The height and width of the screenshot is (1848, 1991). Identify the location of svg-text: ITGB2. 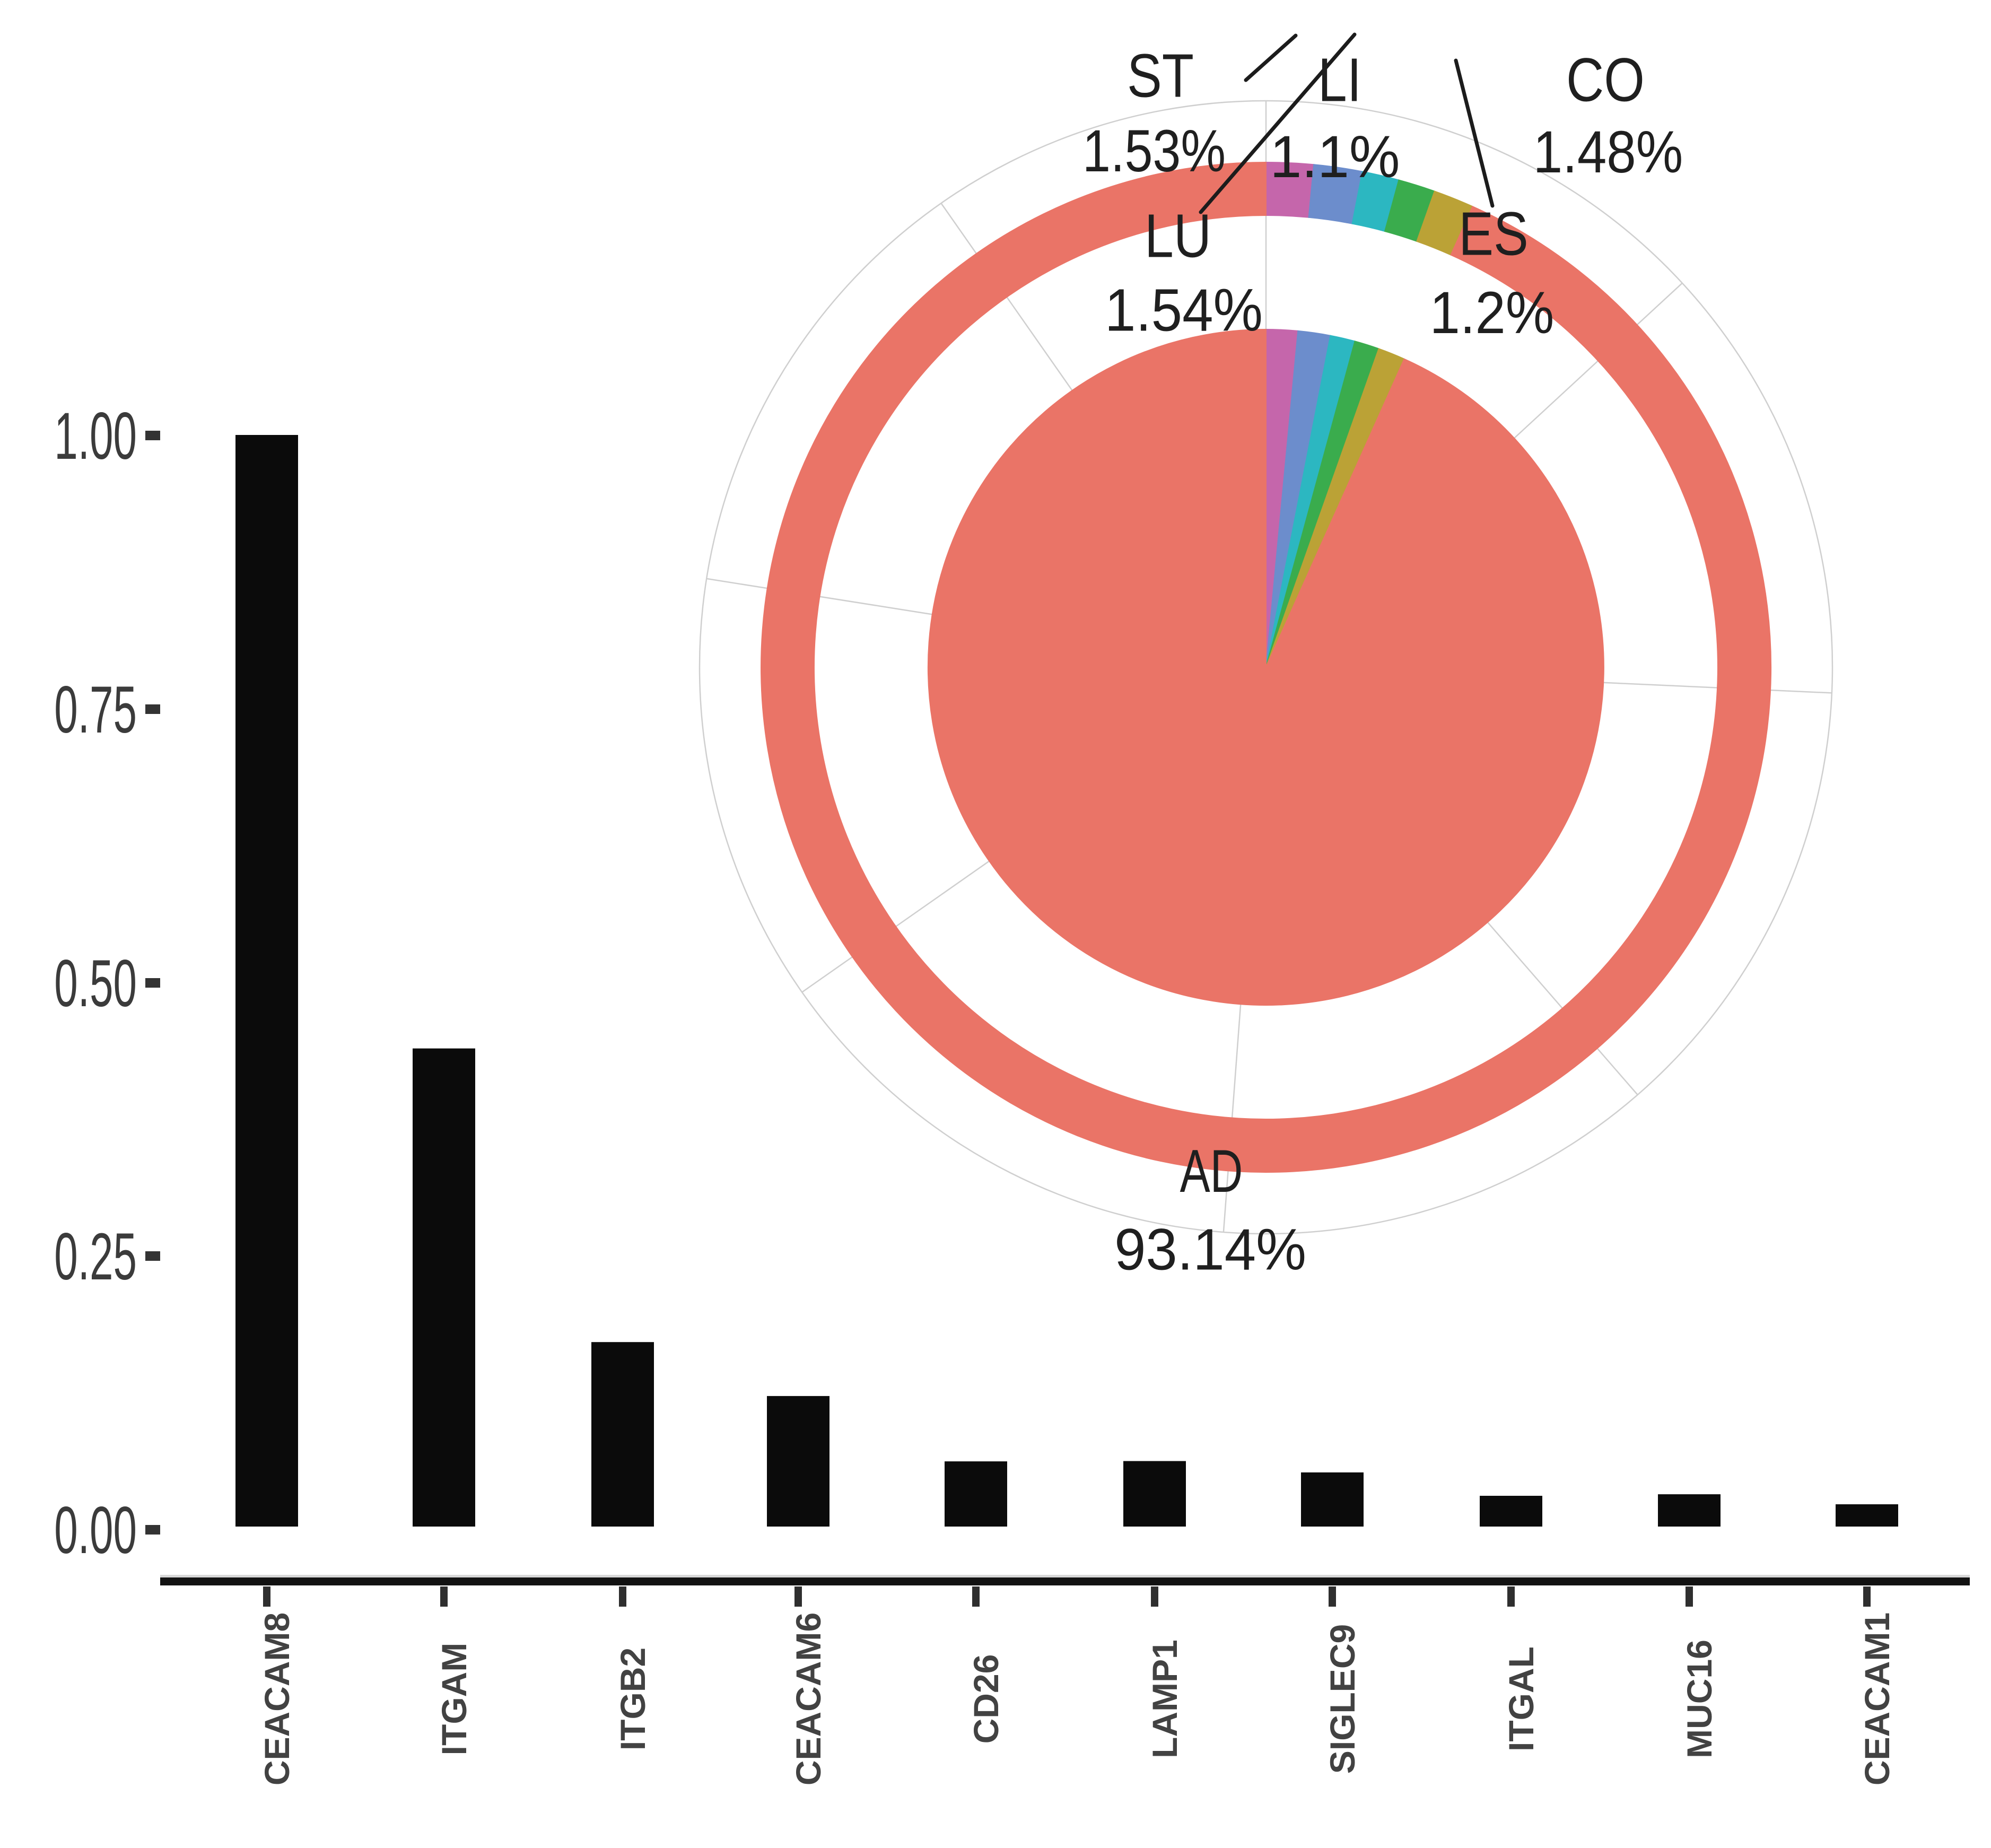
(632, 1698).